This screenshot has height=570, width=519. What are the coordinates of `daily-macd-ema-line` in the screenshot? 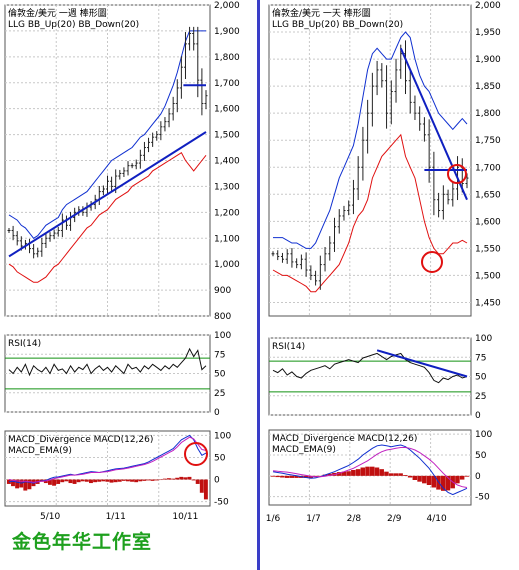 It's located at (370, 467).